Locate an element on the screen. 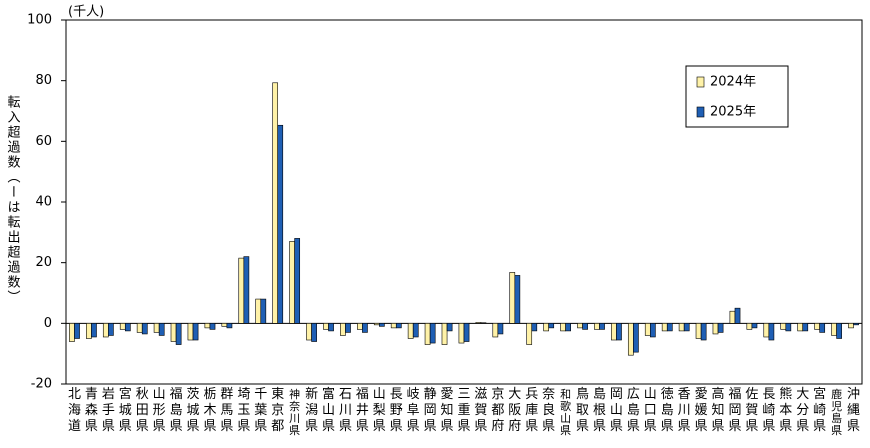  x-tick-label: 群馬県 is located at coordinates (226, 410).